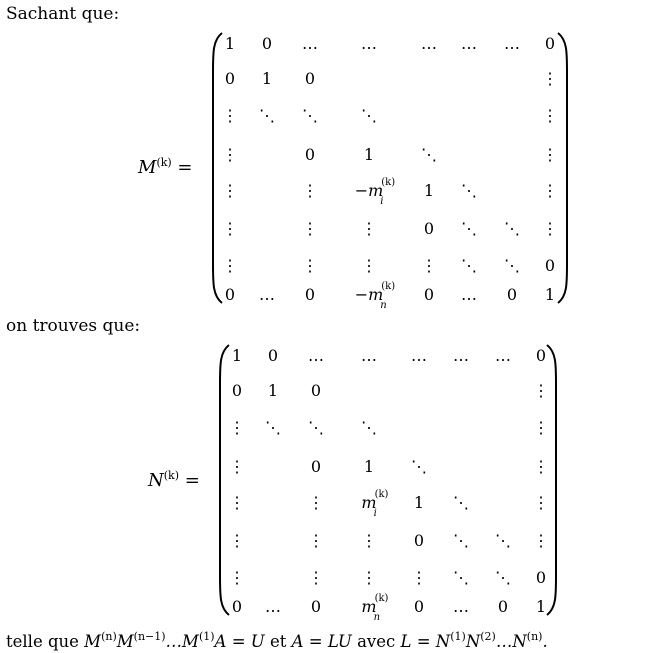  Describe the element at coordinates (192, 480) in the screenshot. I see `matrix-n-equals: =` at that location.